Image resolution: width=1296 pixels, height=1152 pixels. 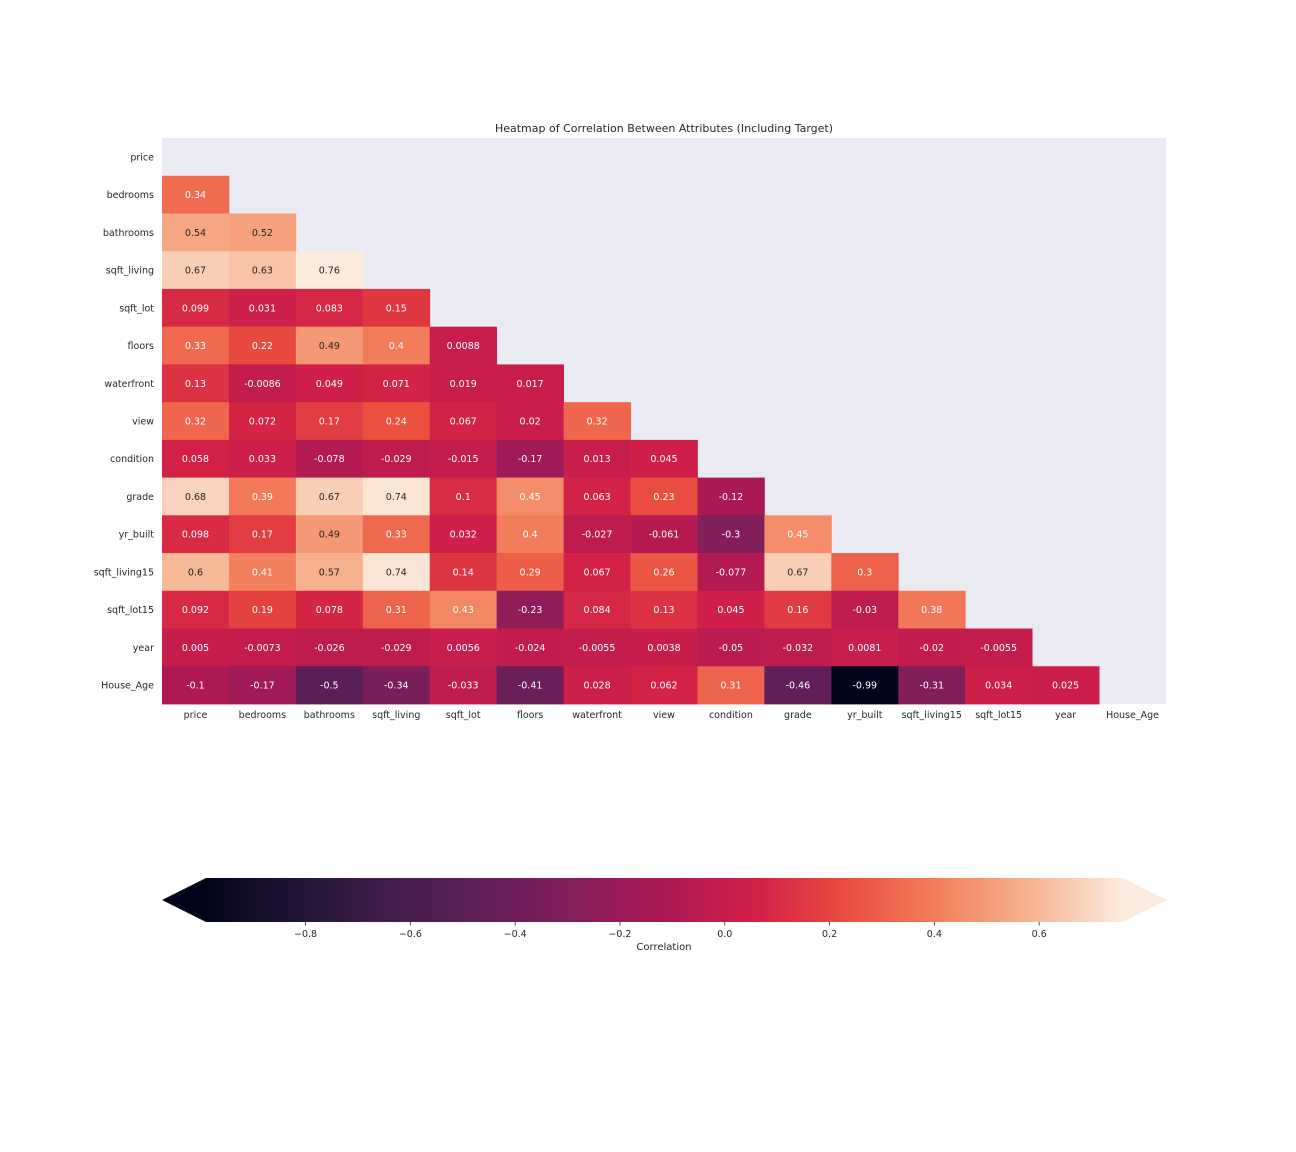 I want to click on cell-annotation: 0.15, so click(x=396, y=308).